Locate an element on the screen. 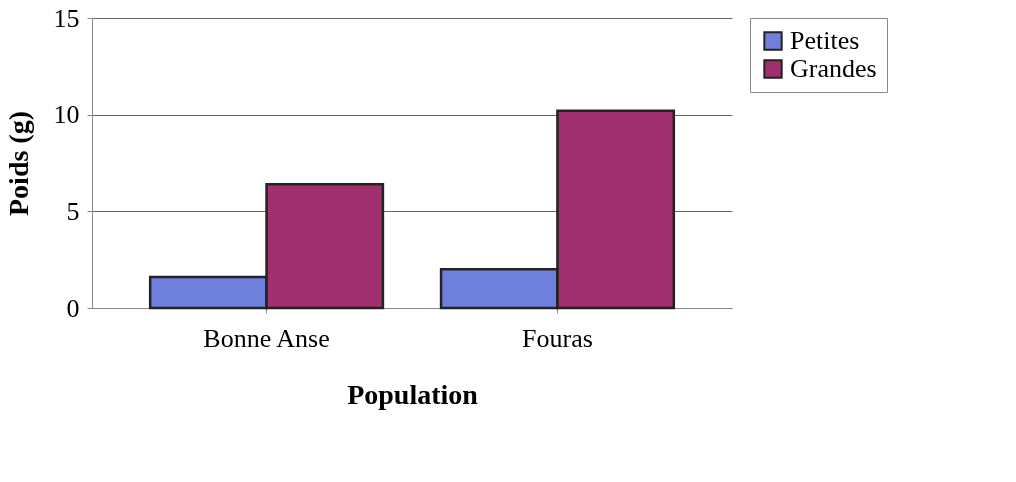  x-tick-label: Fouras is located at coordinates (557, 338).